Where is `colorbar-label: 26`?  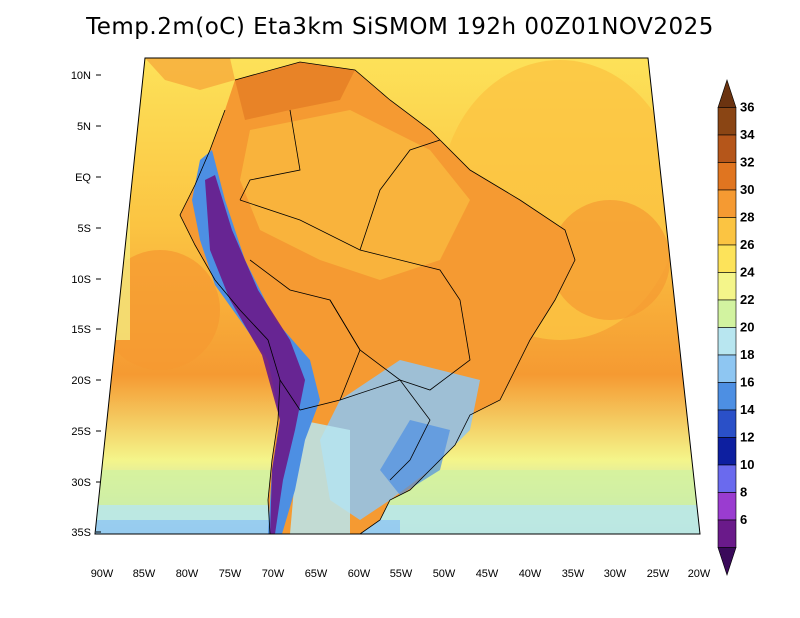
colorbar-label: 26 is located at coordinates (747, 244).